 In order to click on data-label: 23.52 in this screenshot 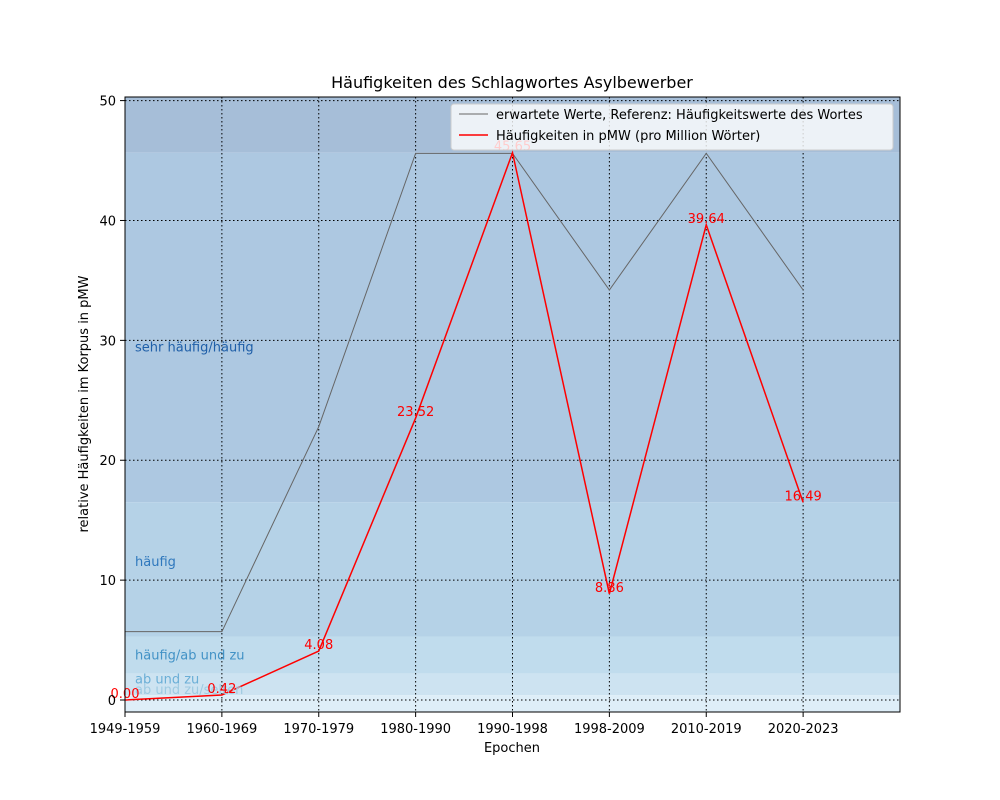, I will do `click(415, 412)`.